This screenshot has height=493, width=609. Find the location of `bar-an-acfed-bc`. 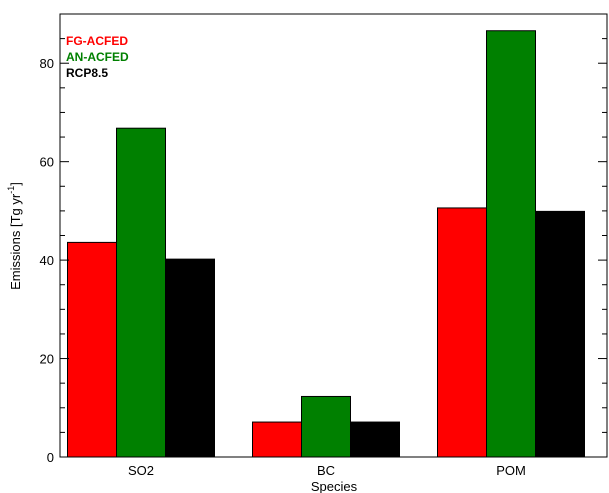

bar-an-acfed-bc is located at coordinates (326, 426).